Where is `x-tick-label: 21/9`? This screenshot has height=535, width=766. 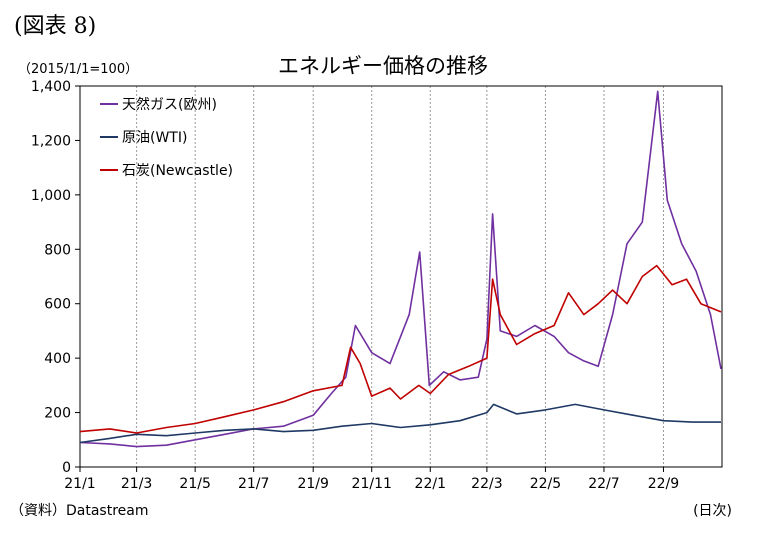 x-tick-label: 21/9 is located at coordinates (312, 484).